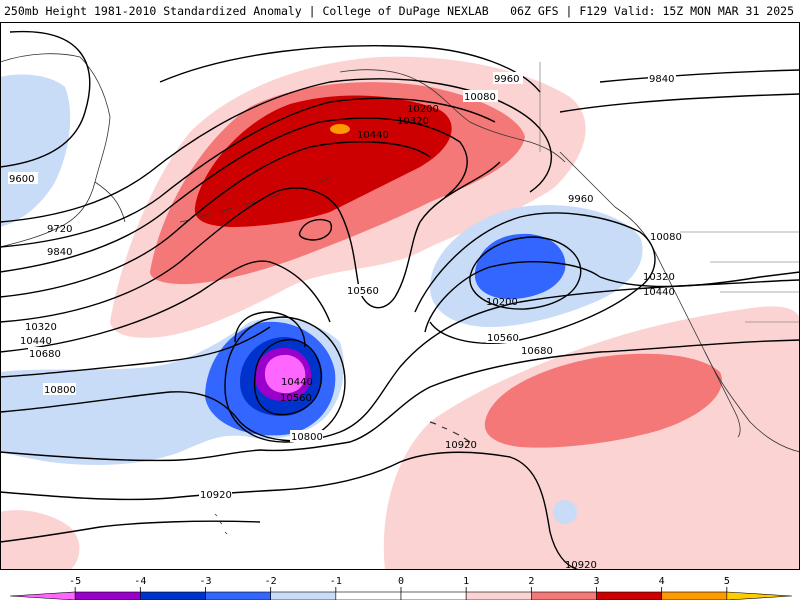 The width and height of the screenshot is (800, 600). I want to click on contour-label: 9720, so click(59, 229).